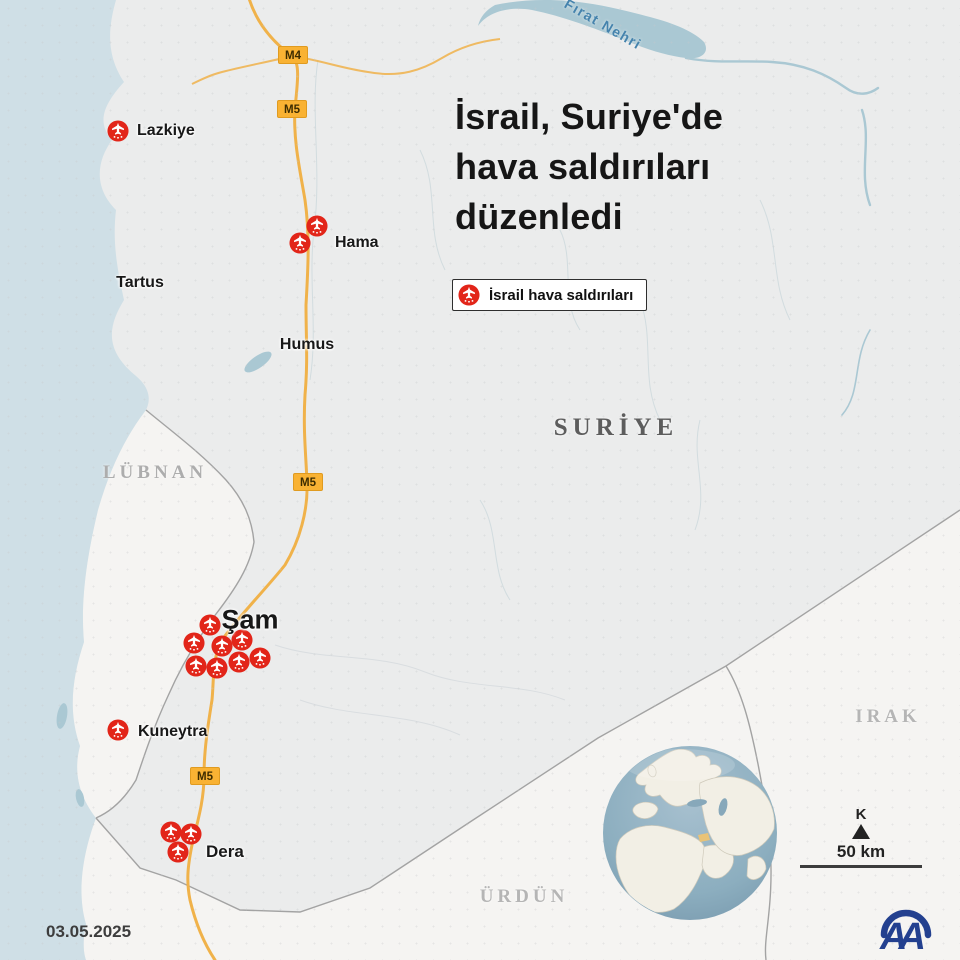  I want to click on euphrates-river-line, so click(782, 75).